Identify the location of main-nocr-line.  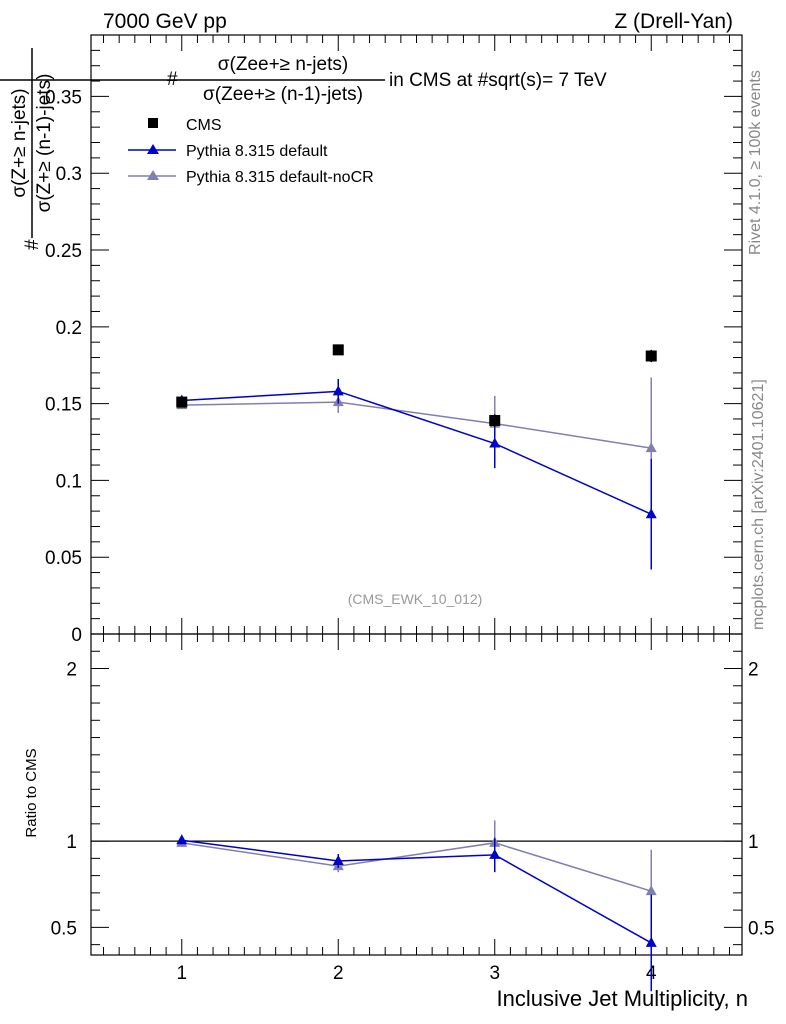
(416, 425).